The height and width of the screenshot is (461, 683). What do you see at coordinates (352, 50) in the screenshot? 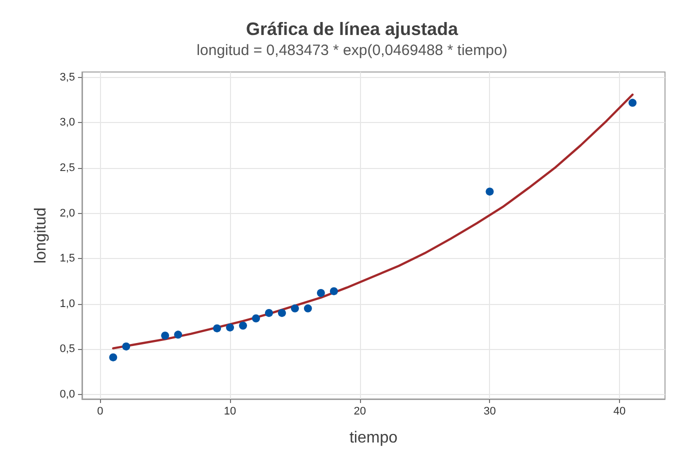
I see `chart-subtitle: longitud = 0,483473 * exp(0,0469488 * tiempo)` at bounding box center [352, 50].